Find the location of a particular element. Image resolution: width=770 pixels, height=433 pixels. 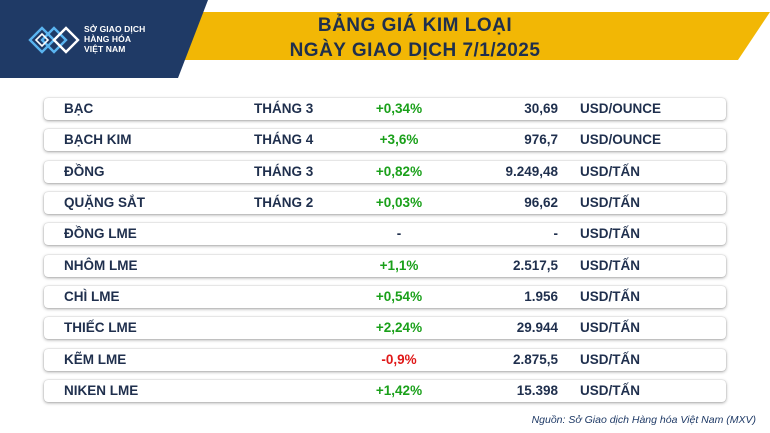

logo-line-3: VIỆT NAM is located at coordinates (105, 49).